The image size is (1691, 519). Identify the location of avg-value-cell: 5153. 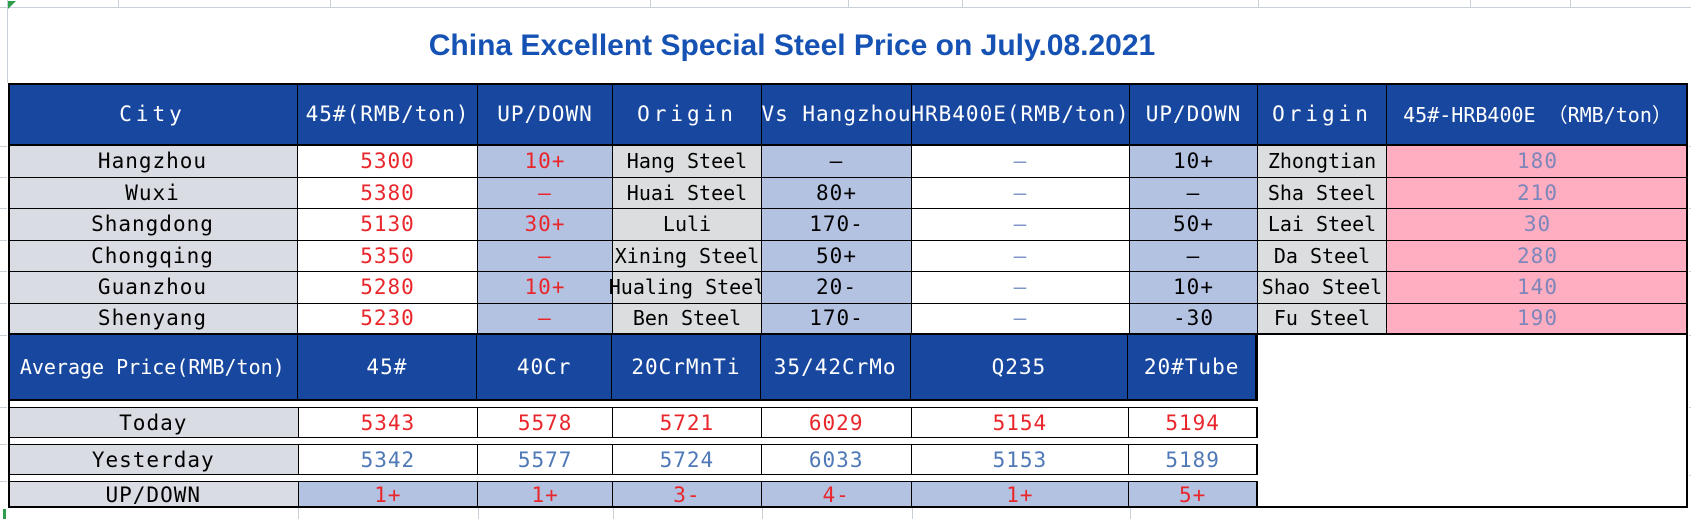
(1021, 459).